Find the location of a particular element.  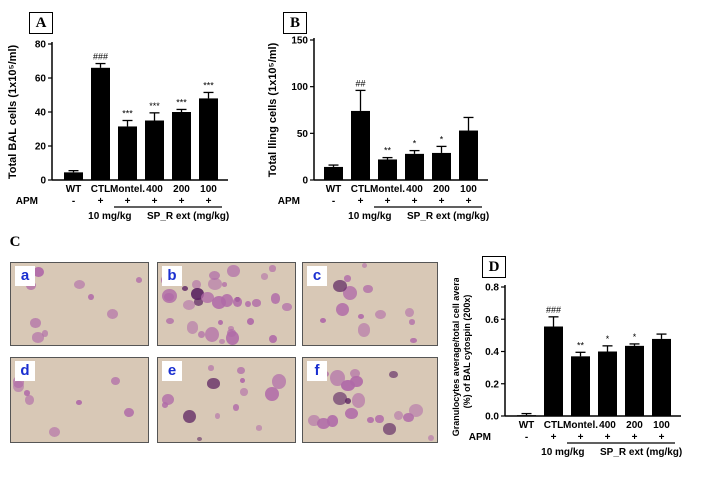

y-tick-label: 150 is located at coordinates (299, 41).